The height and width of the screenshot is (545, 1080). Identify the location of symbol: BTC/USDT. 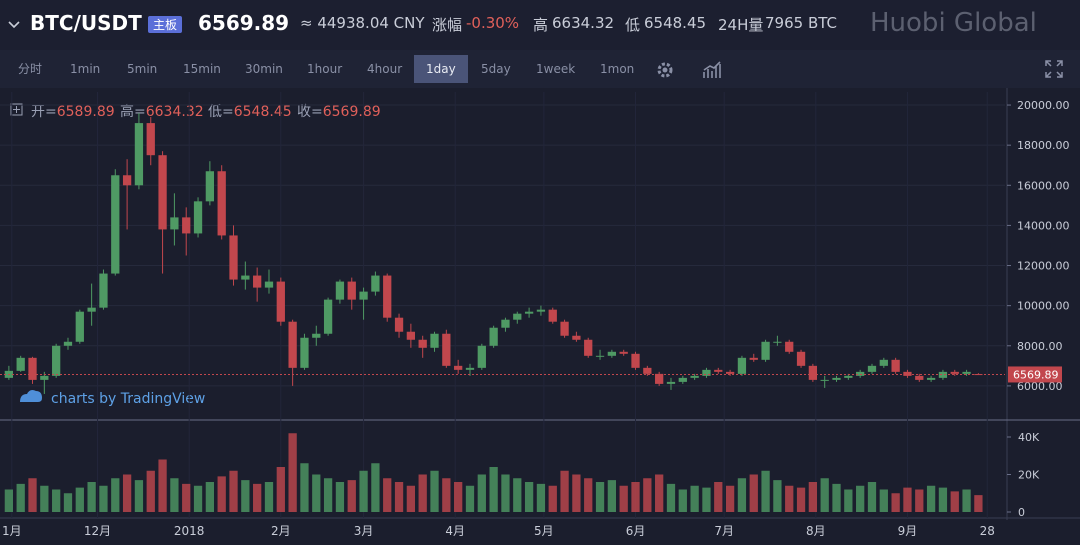
(86, 23).